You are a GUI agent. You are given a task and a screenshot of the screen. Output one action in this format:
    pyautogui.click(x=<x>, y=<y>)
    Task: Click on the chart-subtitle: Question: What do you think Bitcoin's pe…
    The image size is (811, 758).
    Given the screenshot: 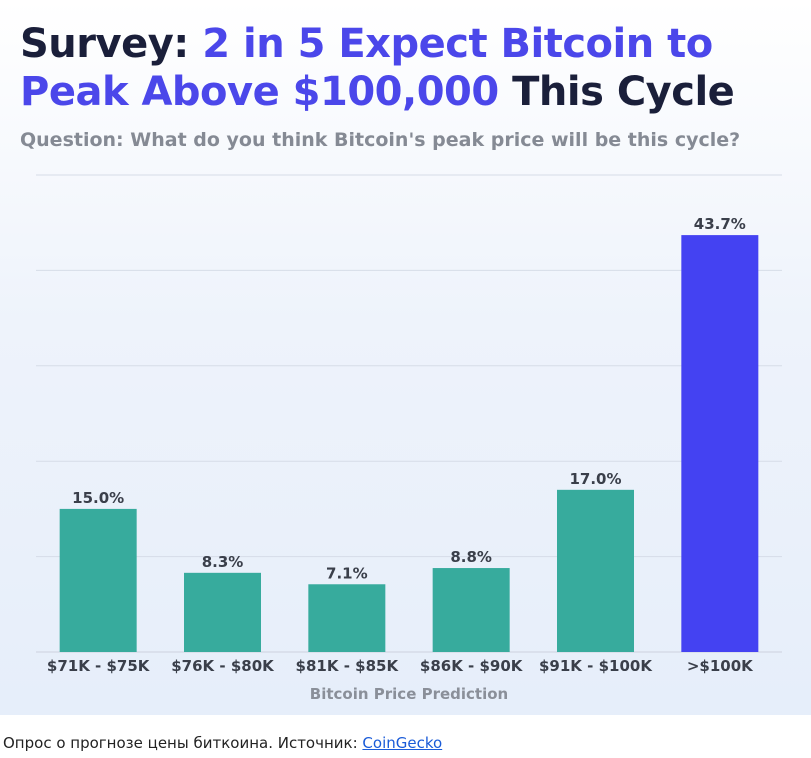 What is the action you would take?
    pyautogui.click(x=380, y=140)
    